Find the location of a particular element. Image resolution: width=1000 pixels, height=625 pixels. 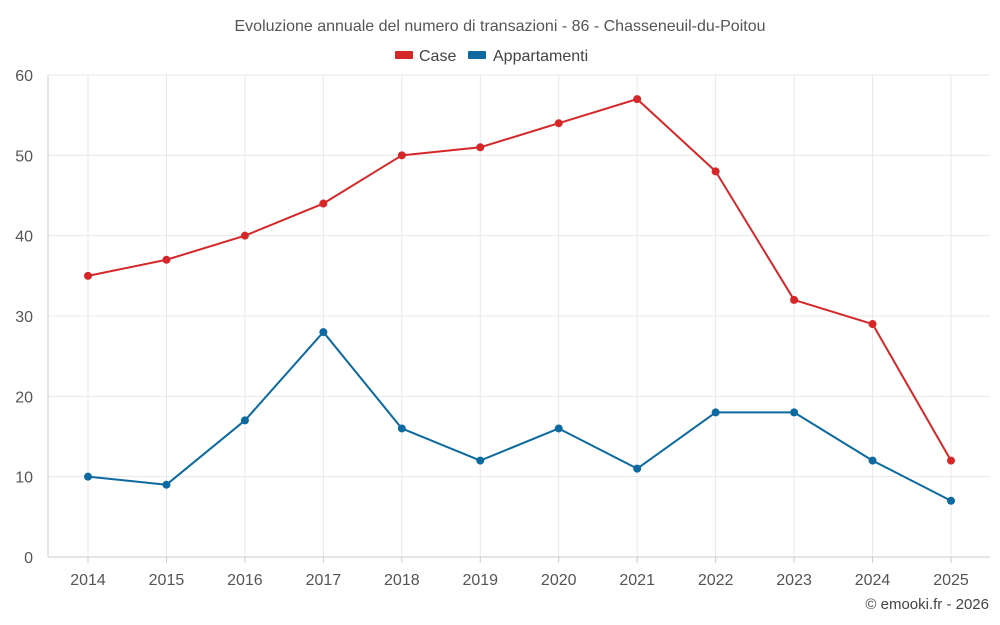

legend-label-case: Case is located at coordinates (437, 56).